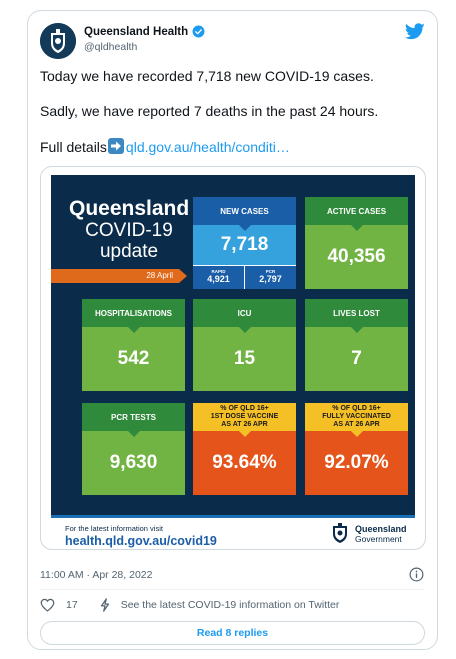 Image resolution: width=456 pixels, height=659 pixels. Describe the element at coordinates (356, 316) in the screenshot. I see `tile-label: LIVES LOST` at that location.